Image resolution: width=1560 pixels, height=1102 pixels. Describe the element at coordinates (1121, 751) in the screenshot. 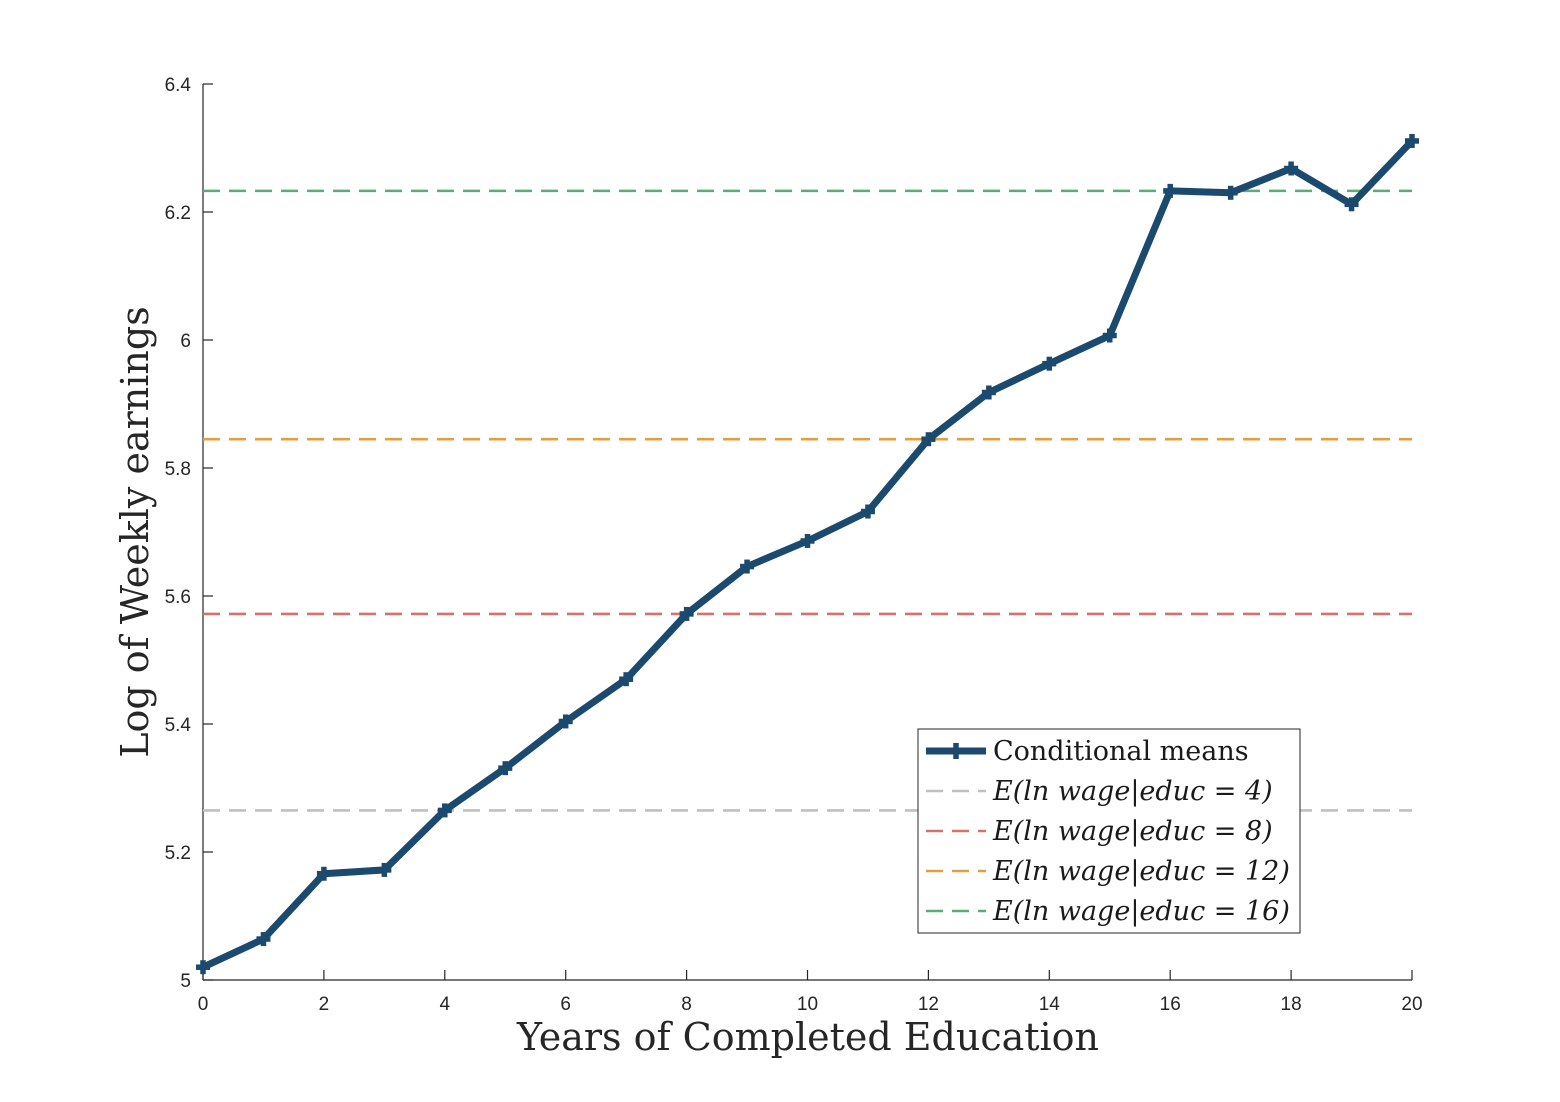

I see `legend-label: Conditional means` at that location.